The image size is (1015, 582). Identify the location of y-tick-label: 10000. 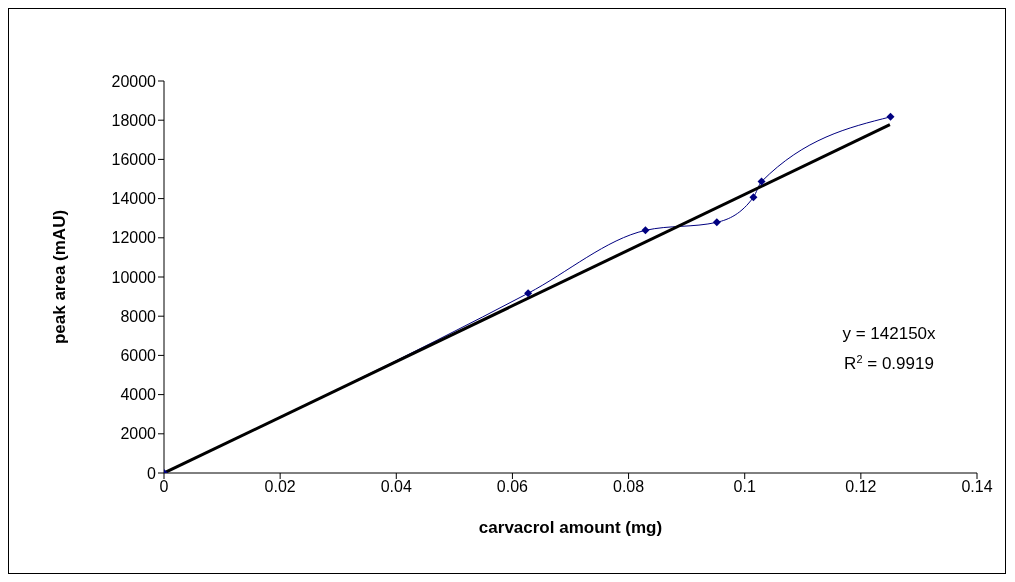
(134, 277).